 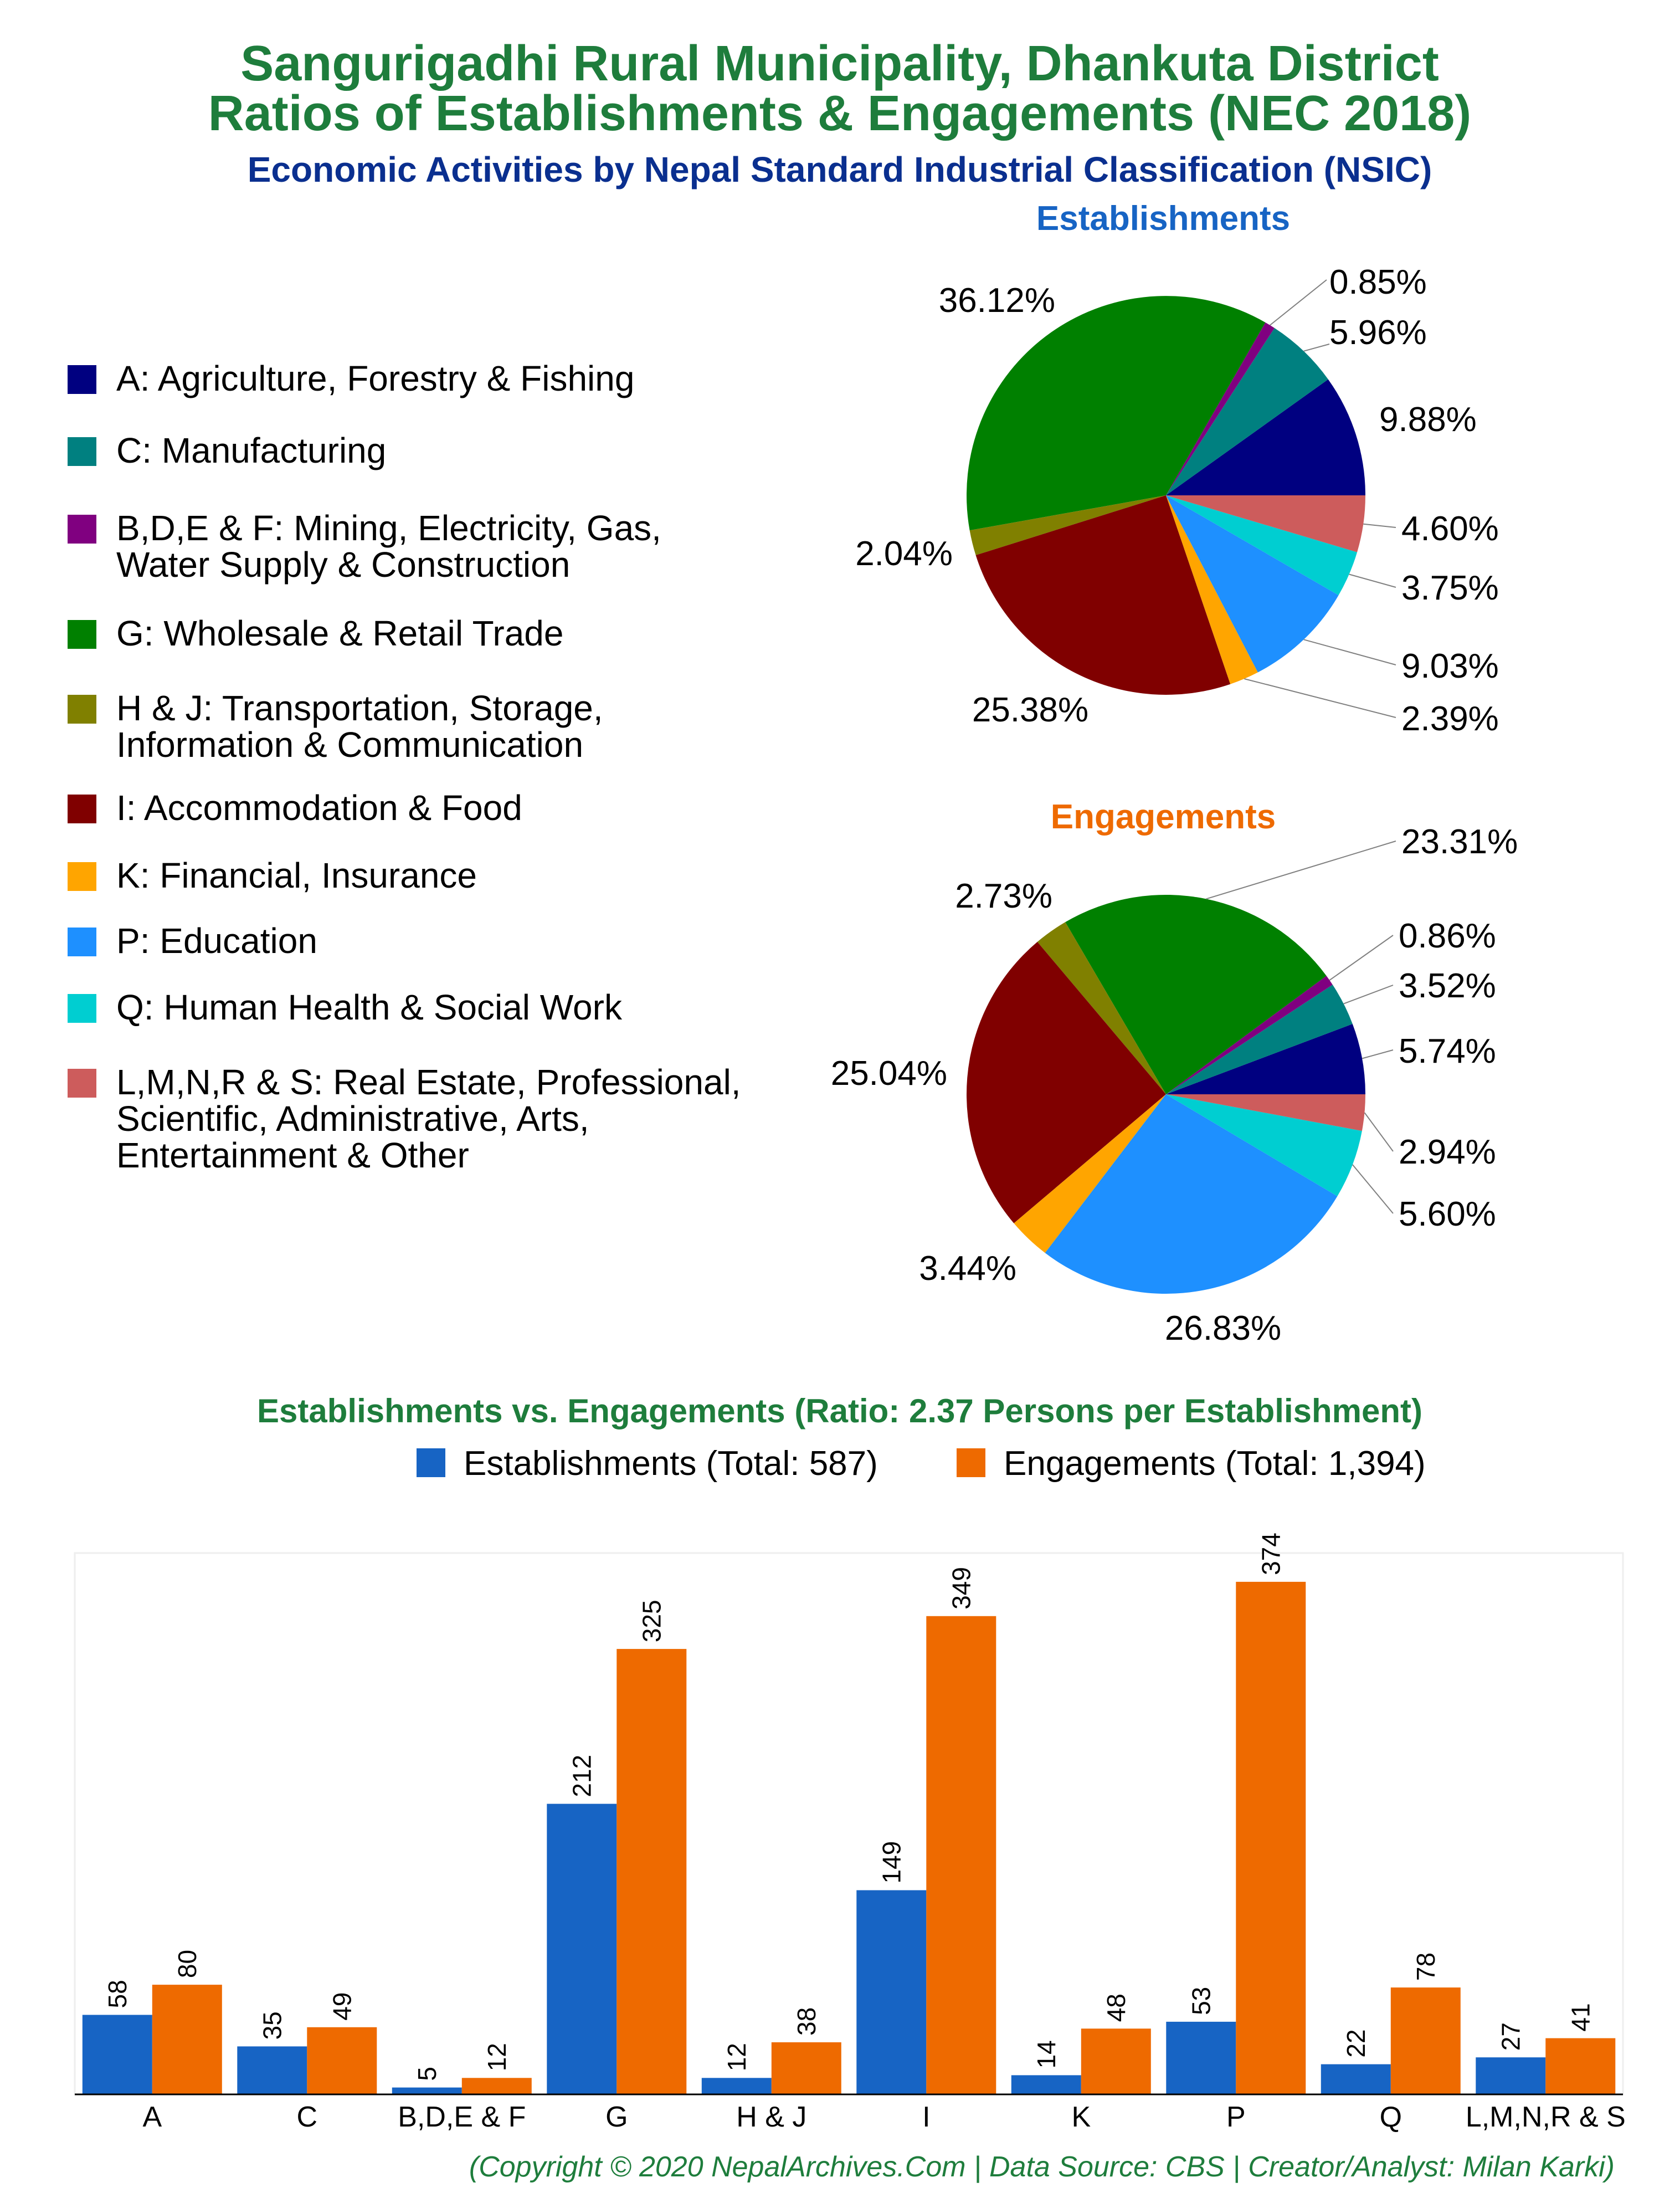 I want to click on x-axis-tick-label: C, so click(x=307, y=2117).